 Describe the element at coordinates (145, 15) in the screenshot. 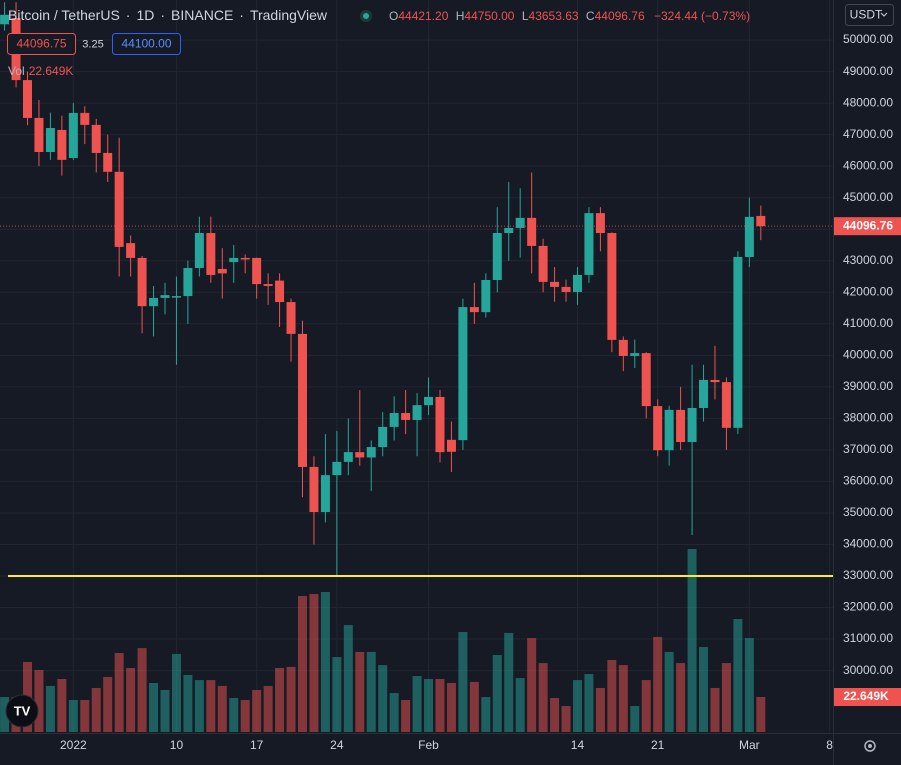

I see `interval: 1D` at that location.